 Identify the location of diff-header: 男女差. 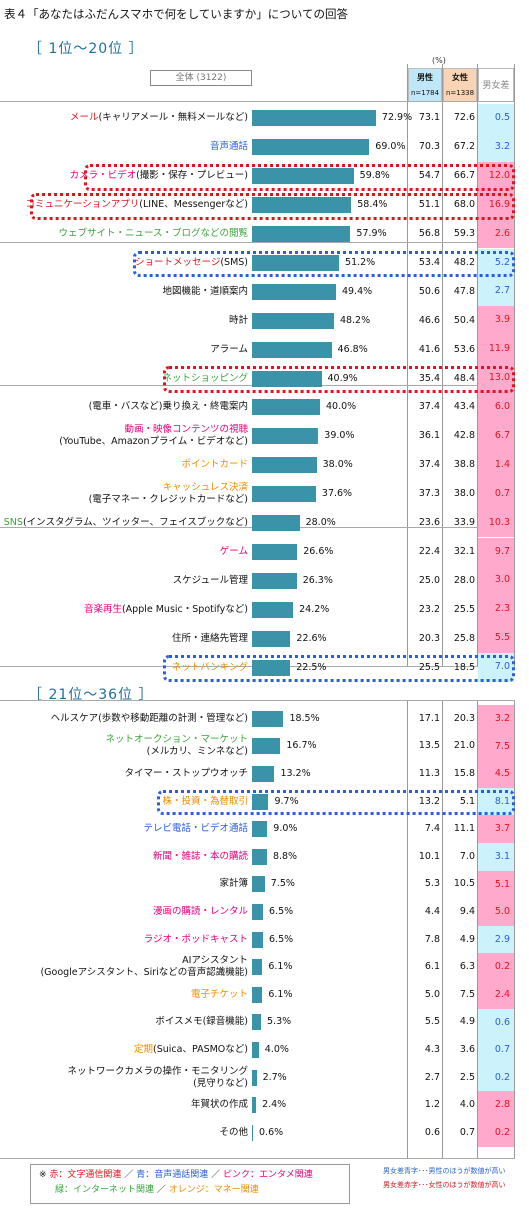
(496, 85).